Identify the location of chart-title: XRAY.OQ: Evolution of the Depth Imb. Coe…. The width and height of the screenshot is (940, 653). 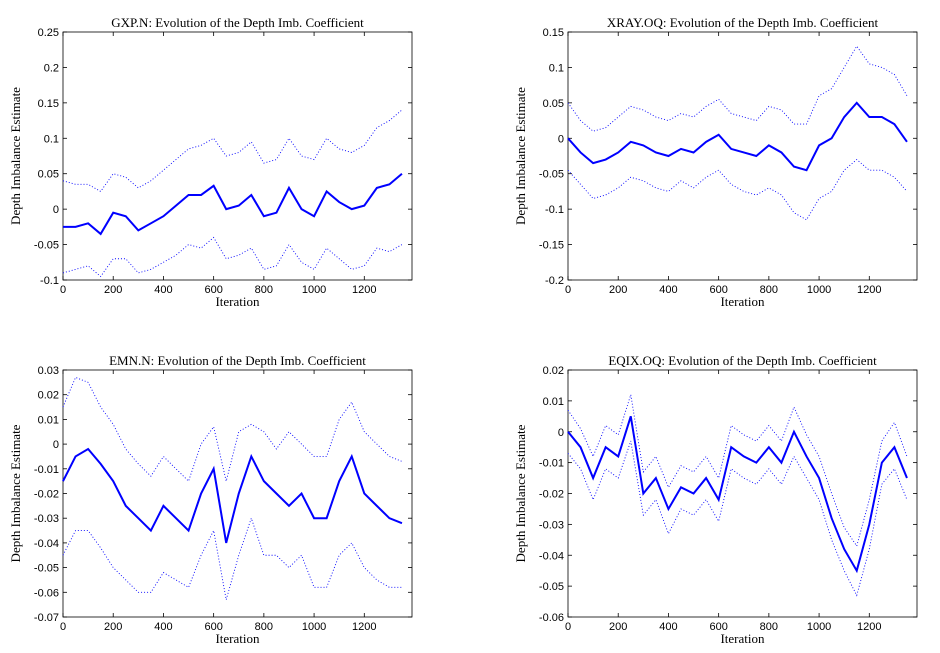
(743, 22).